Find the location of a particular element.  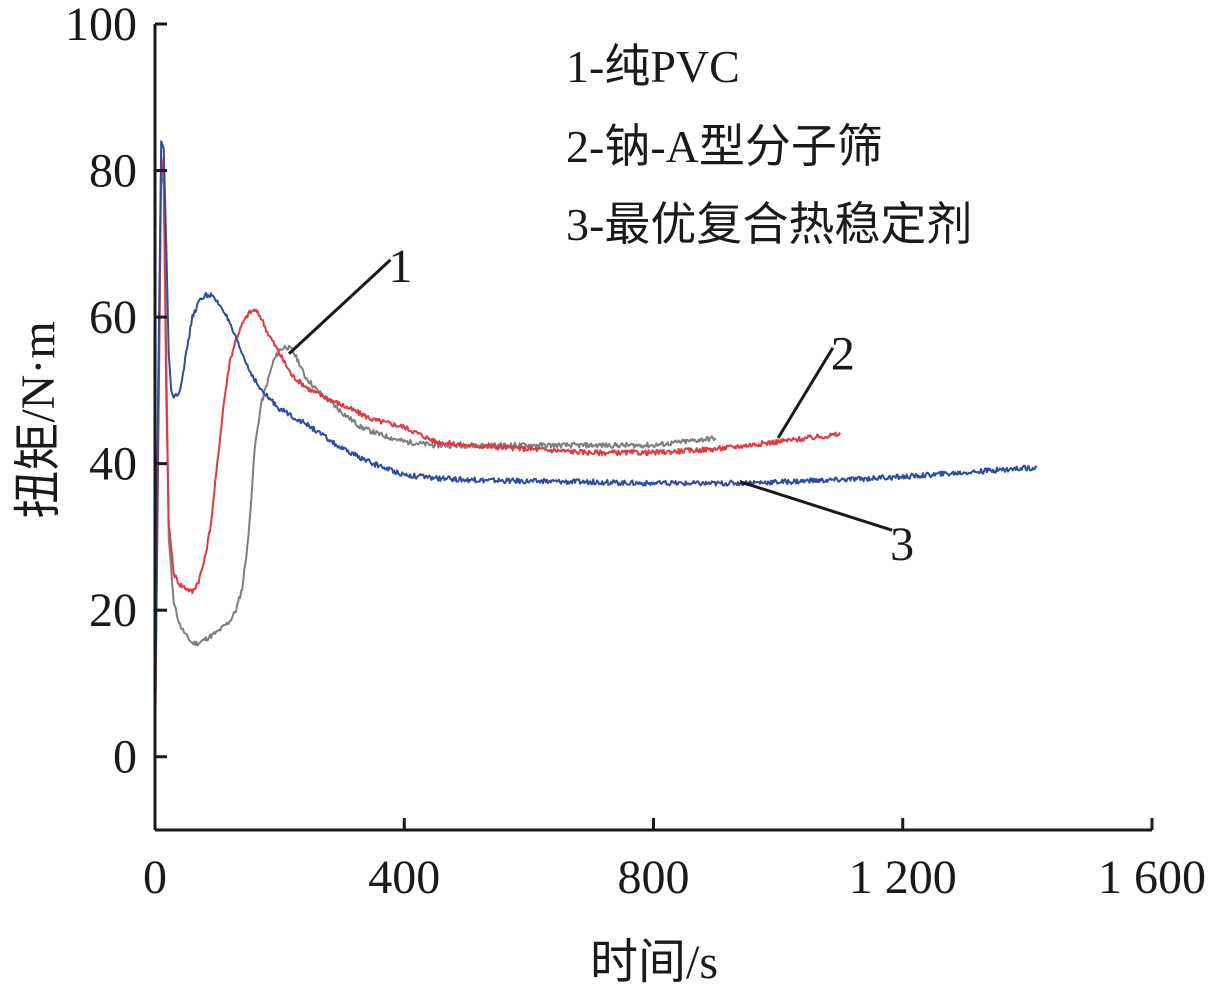

y-tick-label: 60 is located at coordinates (113, 317).